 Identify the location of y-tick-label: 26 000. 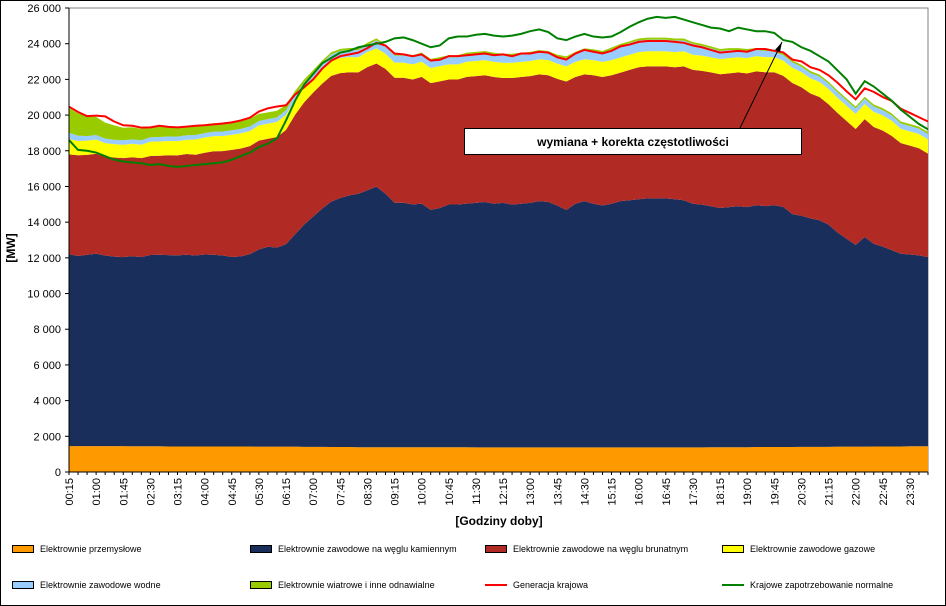
(44, 9).